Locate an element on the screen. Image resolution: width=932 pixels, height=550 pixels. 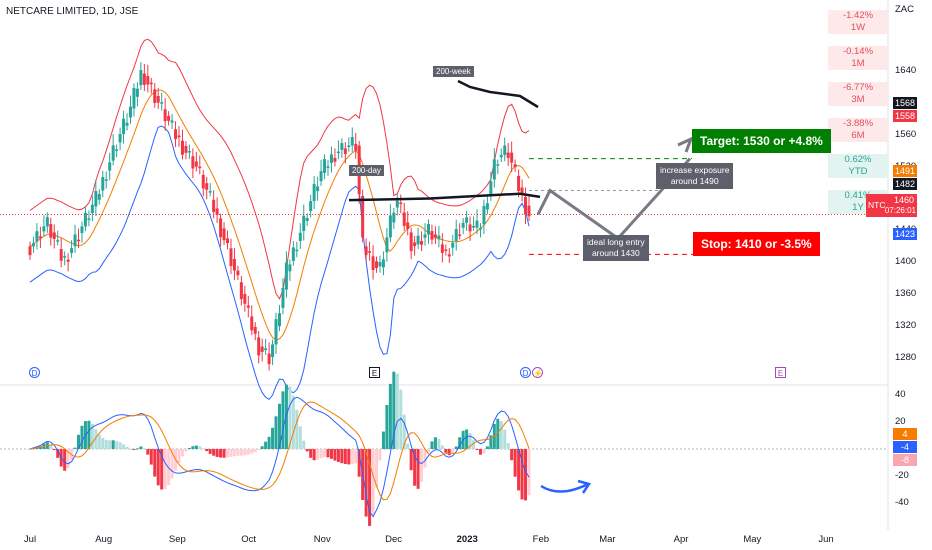
dividend-event-icon-2: D is located at coordinates (525, 372).